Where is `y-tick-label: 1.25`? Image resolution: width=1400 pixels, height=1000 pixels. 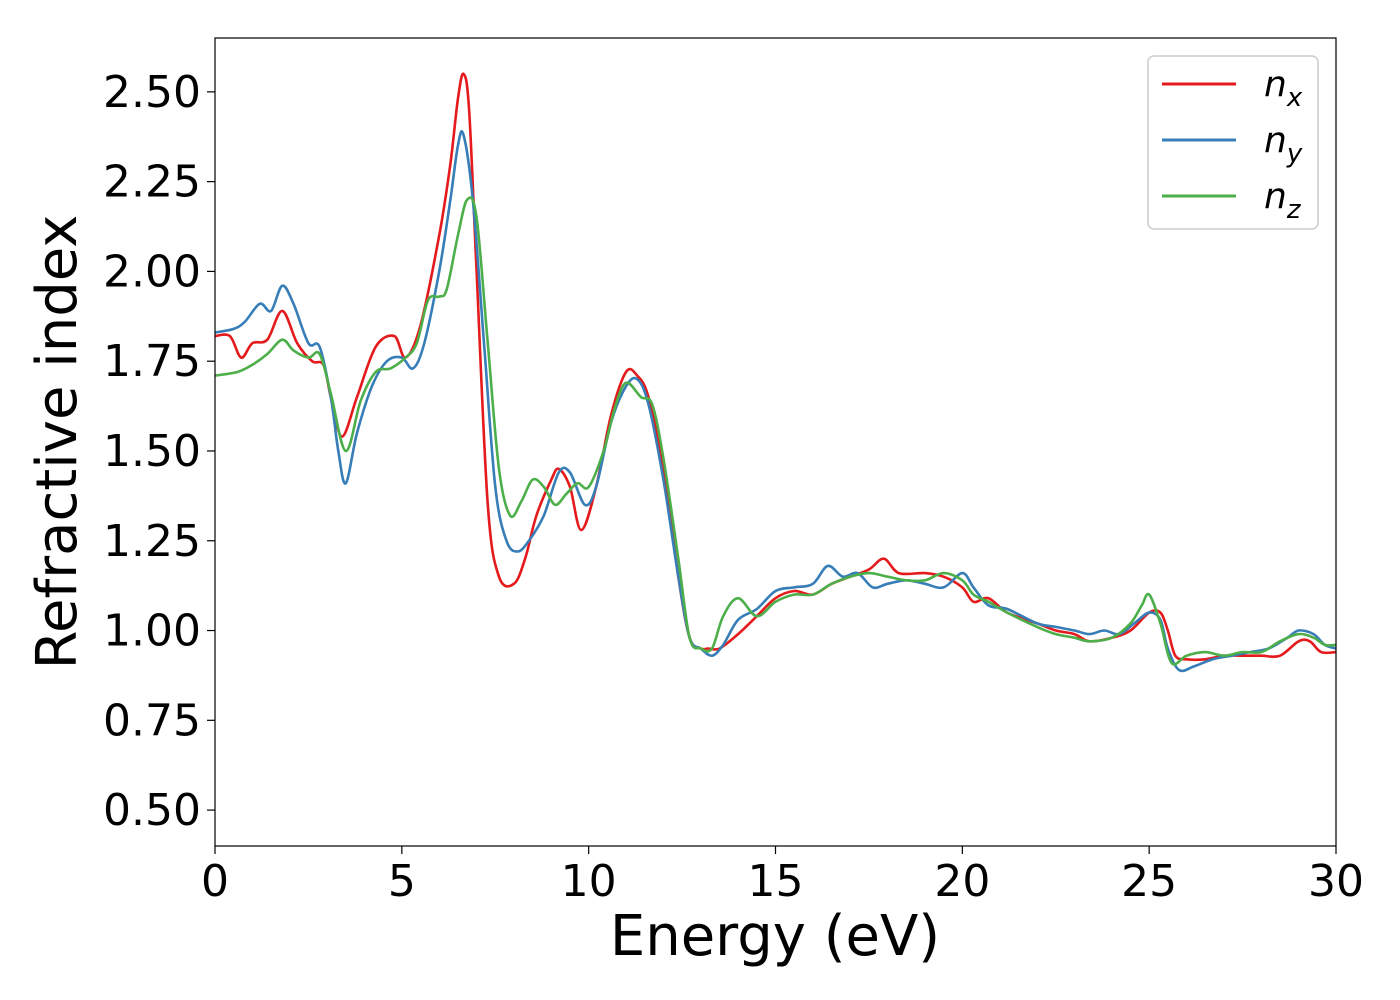 y-tick-label: 1.25 is located at coordinates (152, 541).